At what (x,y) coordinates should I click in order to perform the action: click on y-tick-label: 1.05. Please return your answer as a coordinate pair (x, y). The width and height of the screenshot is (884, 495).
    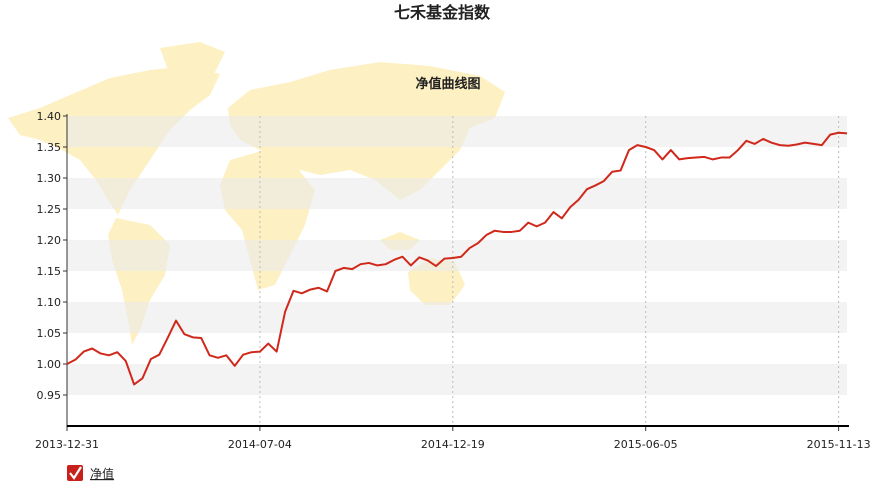
    Looking at the image, I should click on (49, 333).